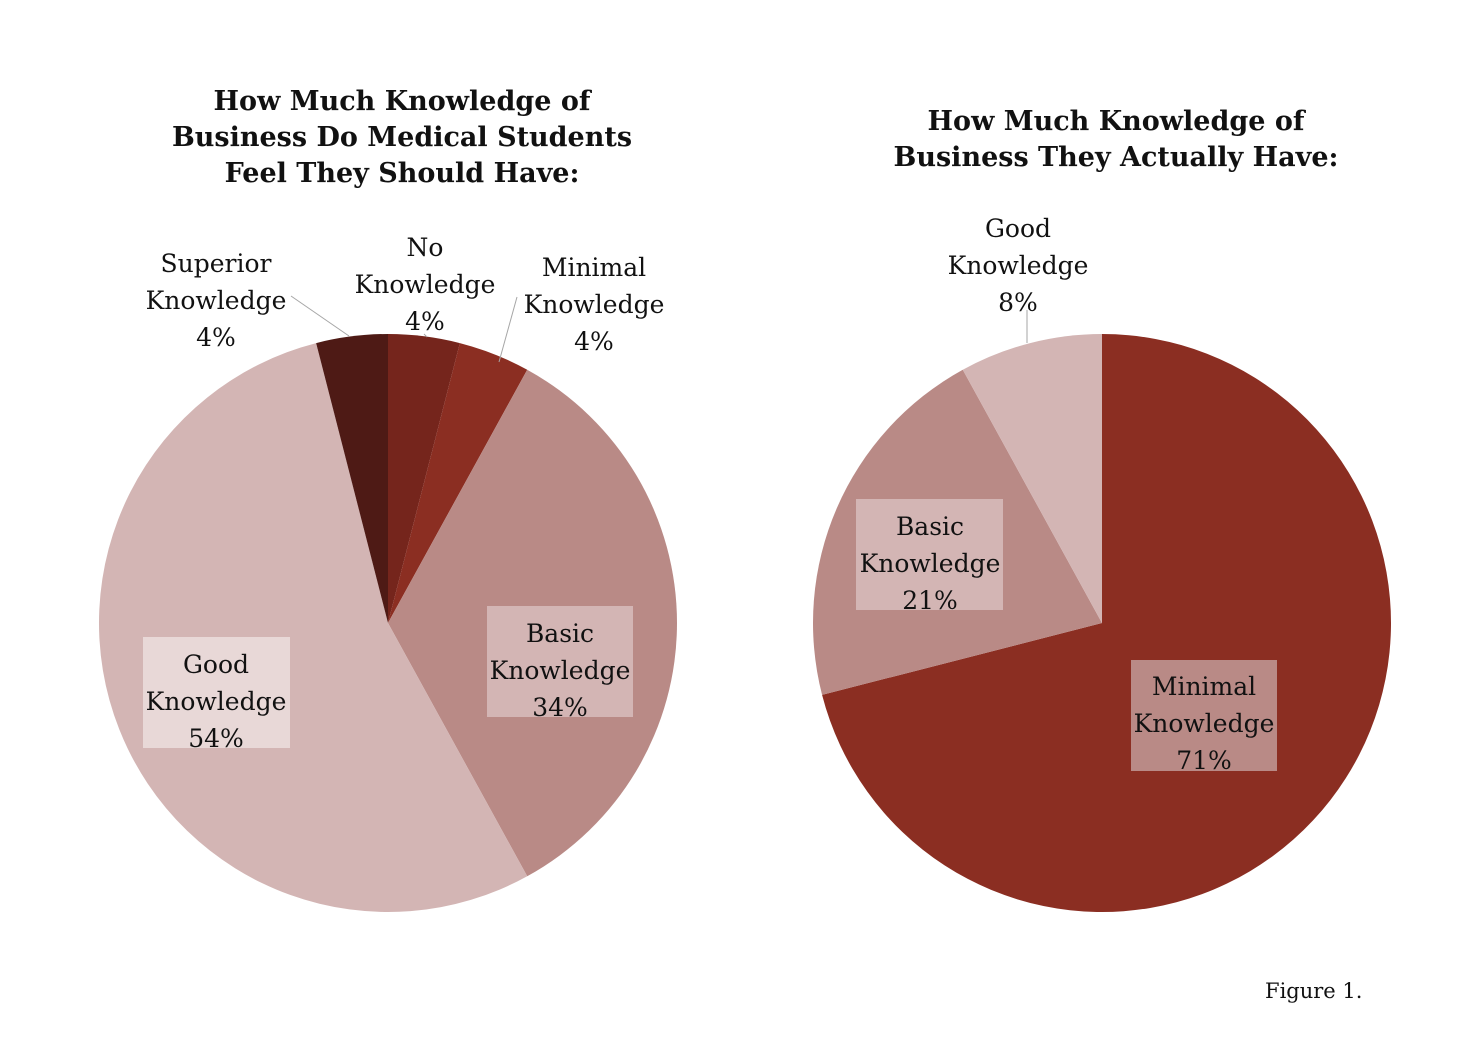  What do you see at coordinates (402, 173) in the screenshot?
I see `chart-title-line: Feel They Should Have:` at bounding box center [402, 173].